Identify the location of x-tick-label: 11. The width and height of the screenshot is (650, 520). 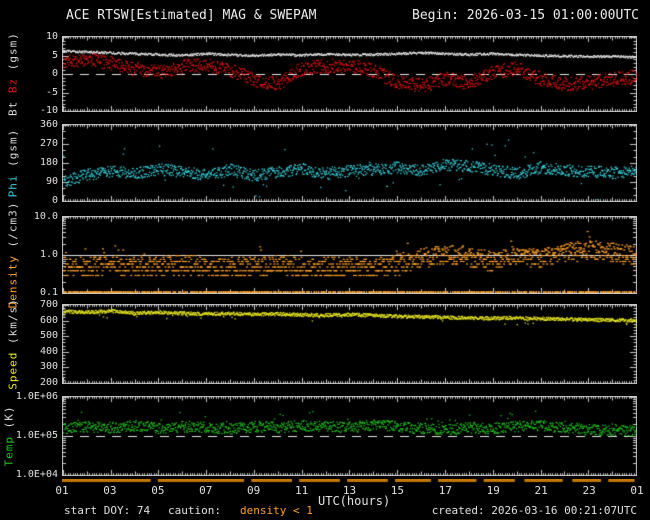
(301, 490).